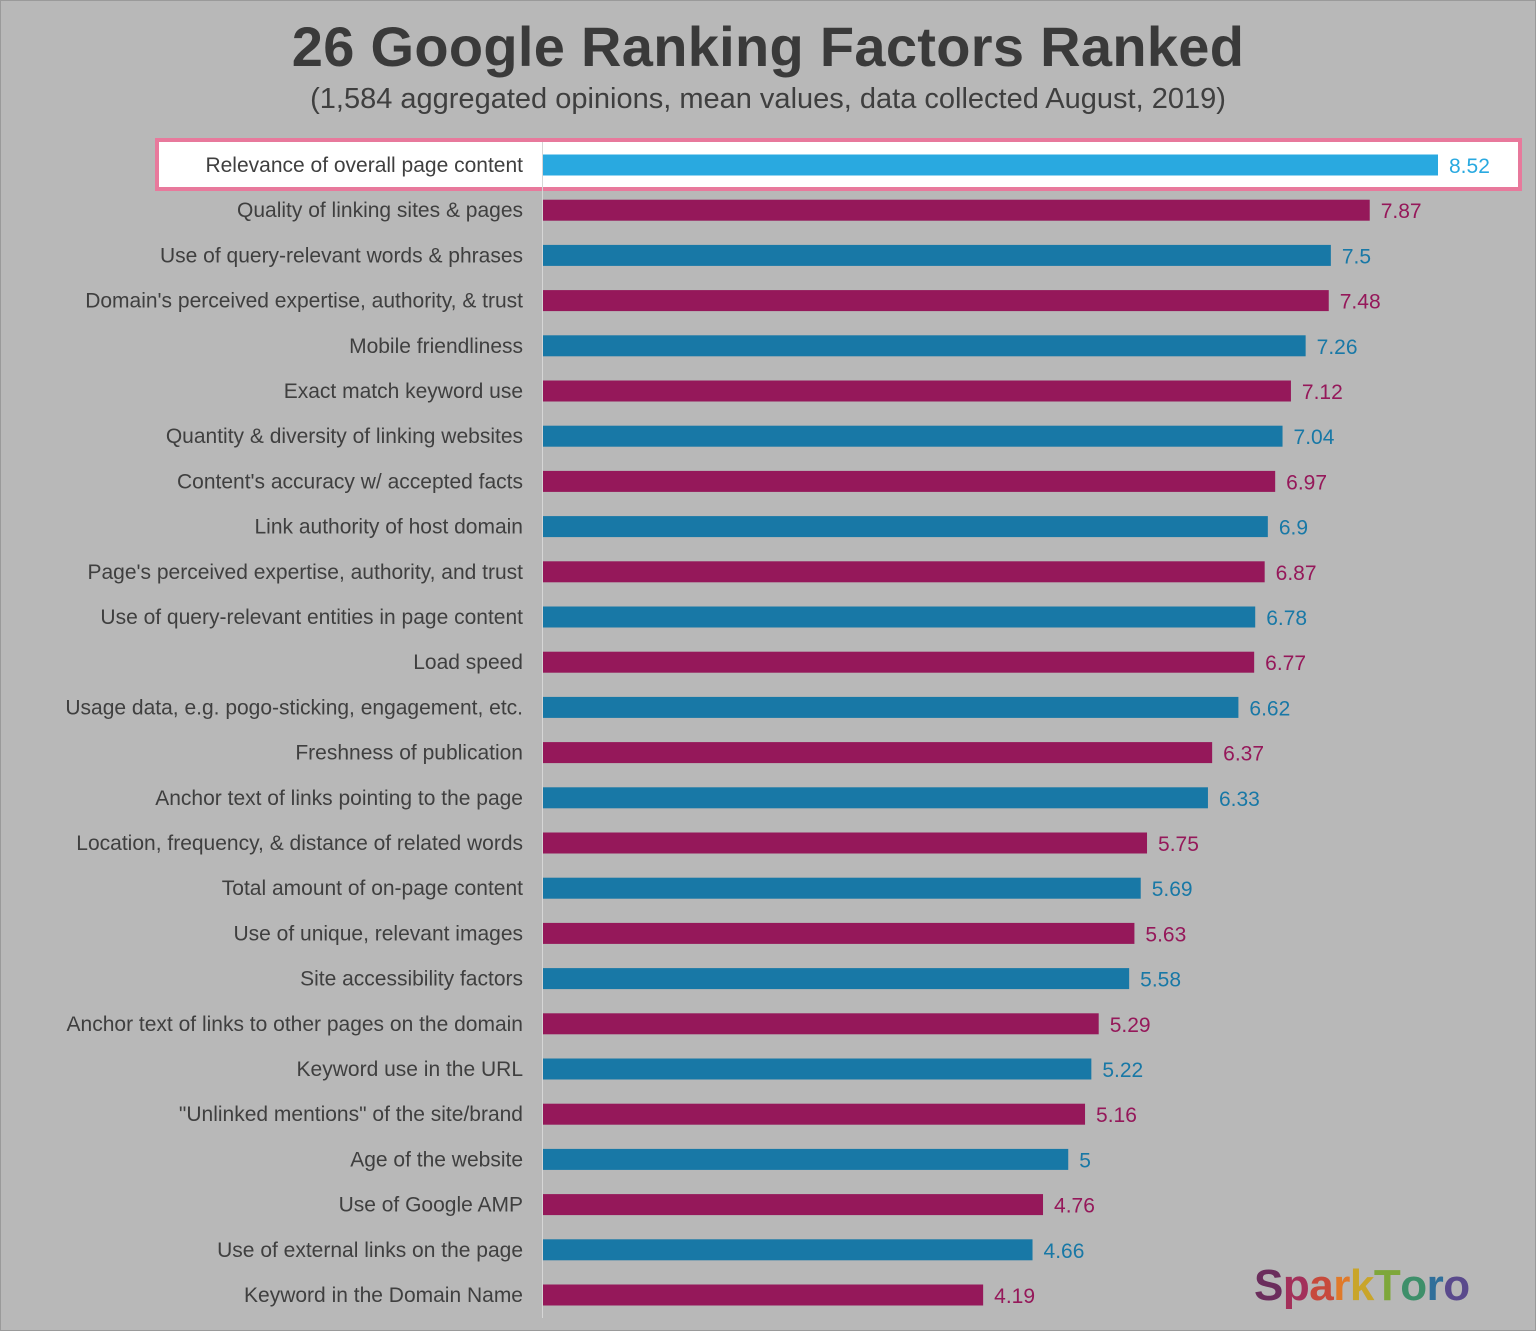  What do you see at coordinates (344, 436) in the screenshot?
I see `category-label: Quantity & diversity of linking websites` at bounding box center [344, 436].